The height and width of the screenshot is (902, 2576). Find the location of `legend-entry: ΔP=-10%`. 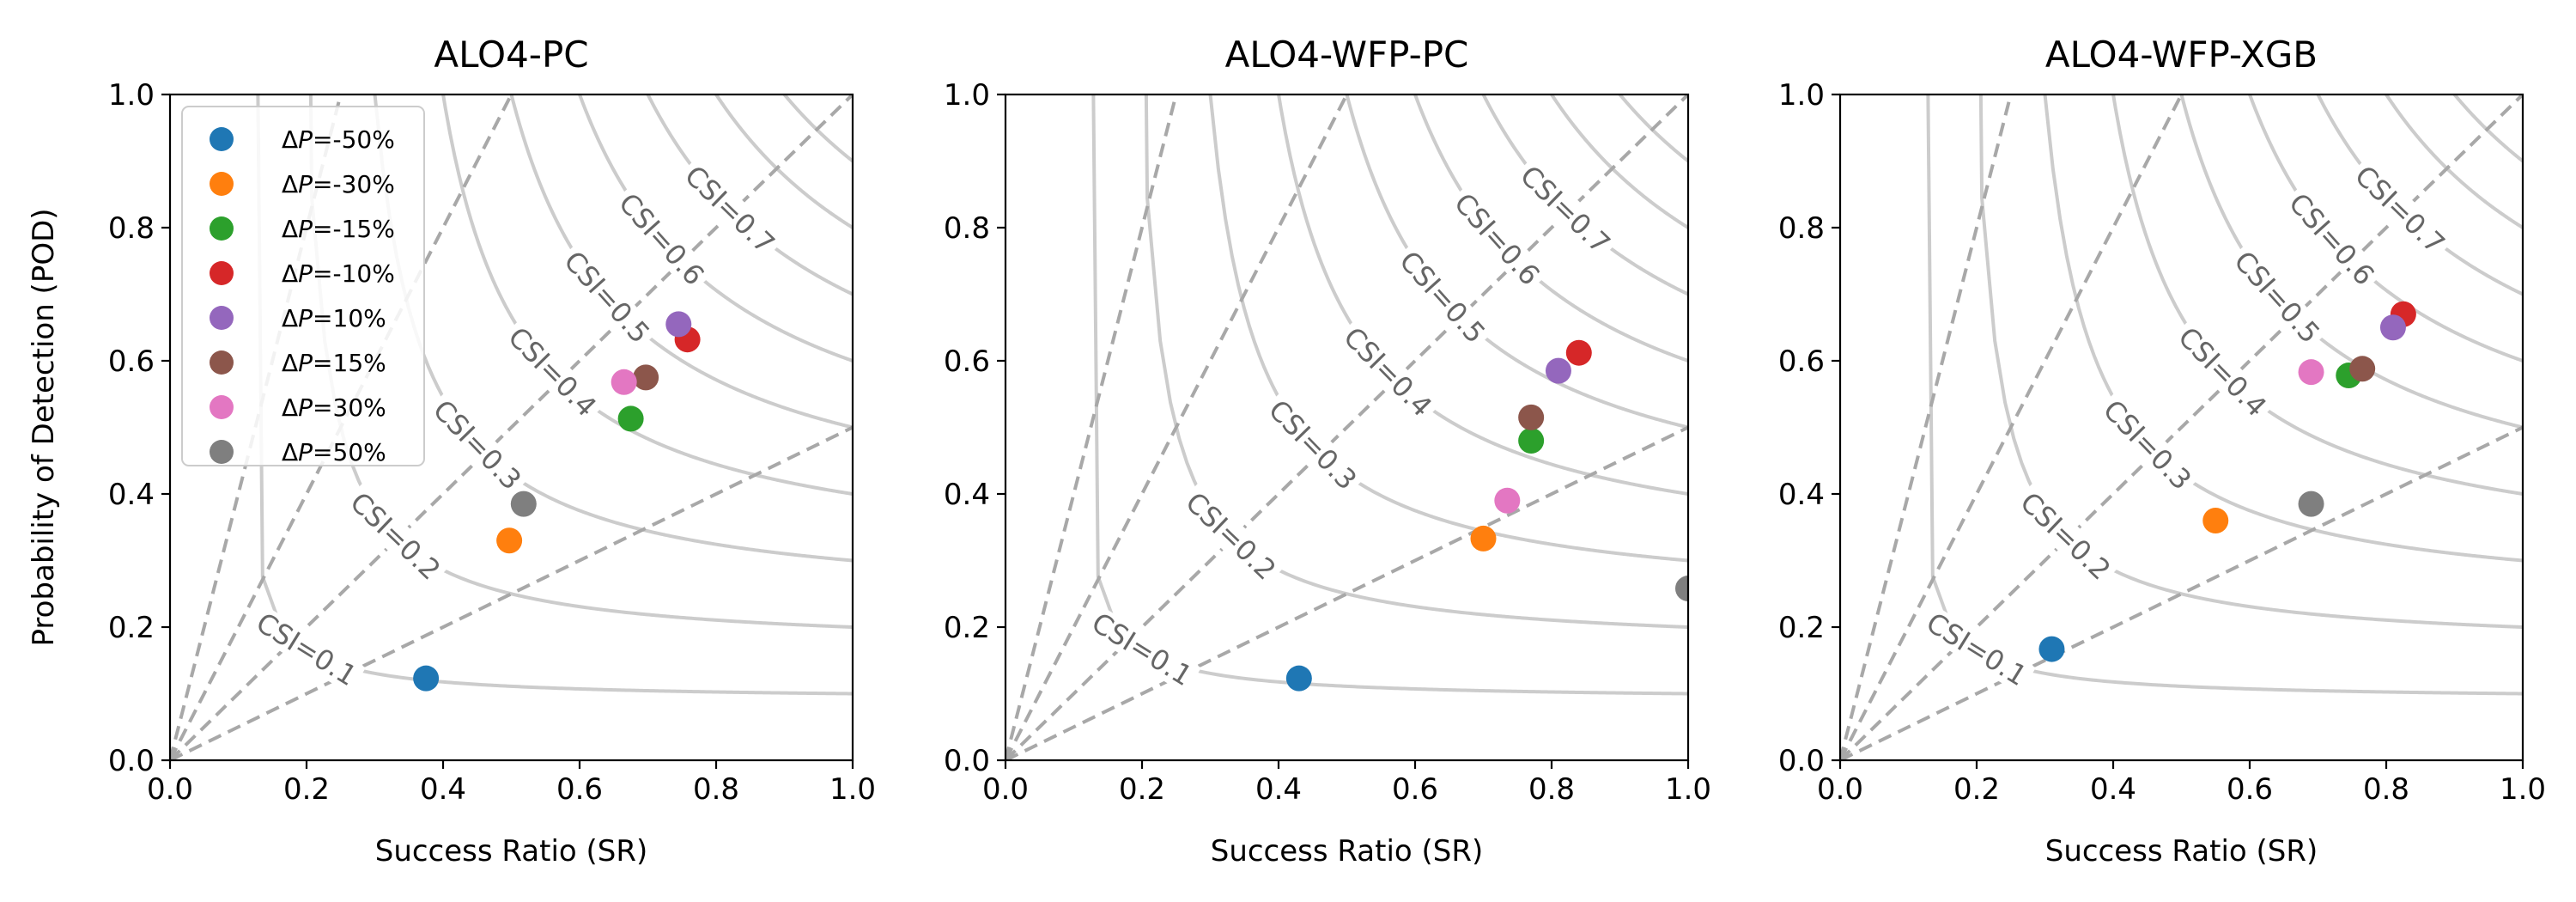

legend-entry: ΔP=-10% is located at coordinates (338, 273).